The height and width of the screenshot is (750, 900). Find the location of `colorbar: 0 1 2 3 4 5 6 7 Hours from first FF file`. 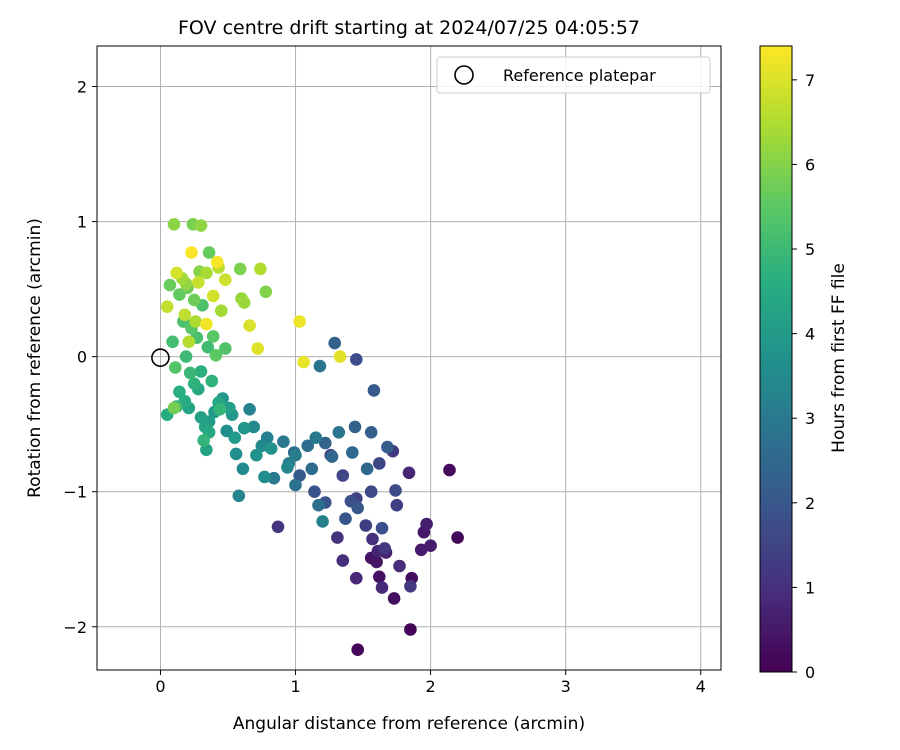

colorbar: 0 1 2 3 4 5 6 7 Hours from first FF file is located at coordinates (804, 363).